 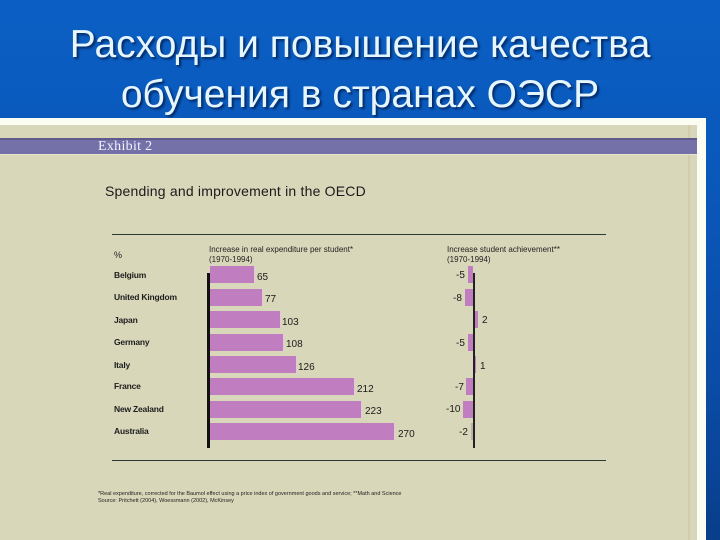 I want to click on expenditure-value: 212, so click(x=365, y=389).